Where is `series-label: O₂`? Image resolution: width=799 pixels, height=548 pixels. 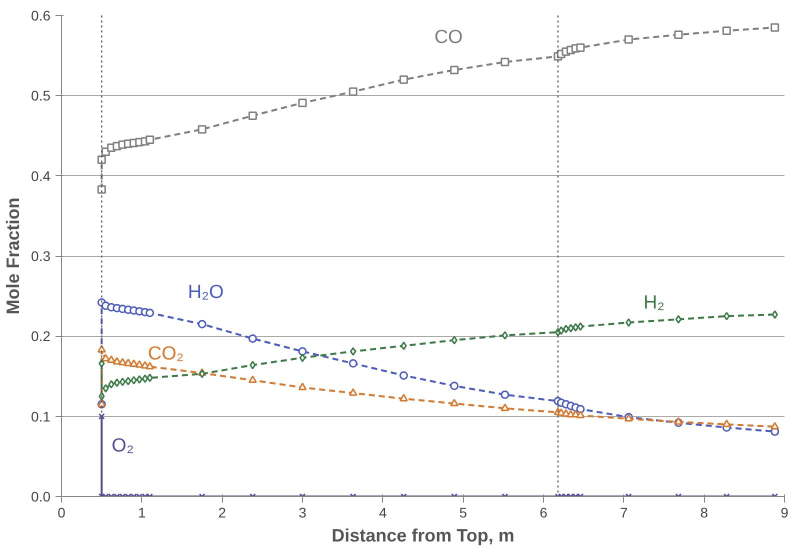 series-label: O₂ is located at coordinates (123, 446).